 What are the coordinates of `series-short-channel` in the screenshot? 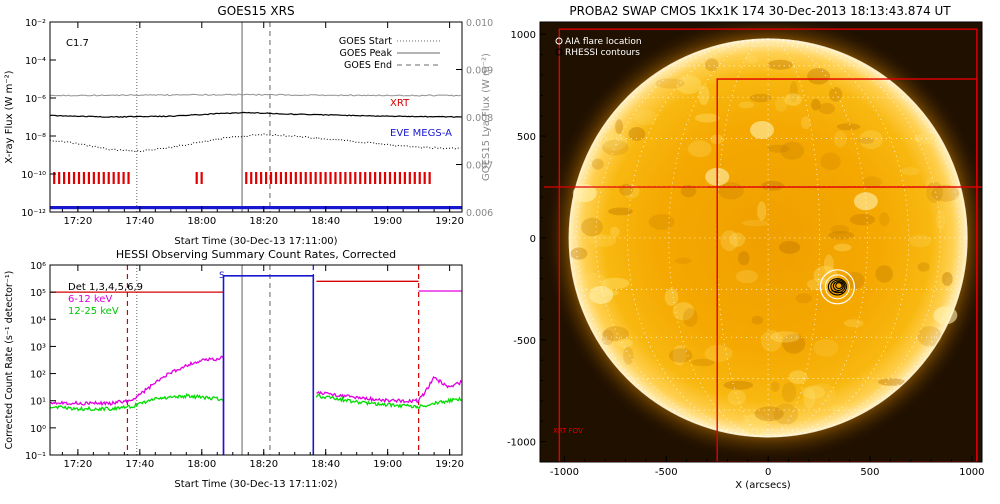 It's located at (255, 143).